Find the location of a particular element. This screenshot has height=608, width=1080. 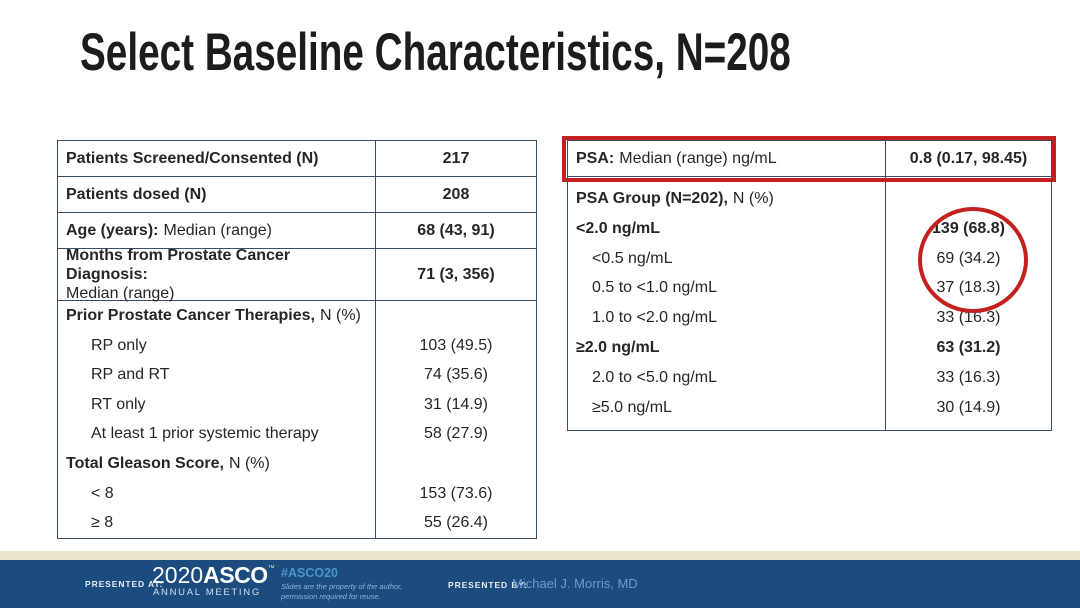

group-value: 63 (31.2) is located at coordinates (968, 347).